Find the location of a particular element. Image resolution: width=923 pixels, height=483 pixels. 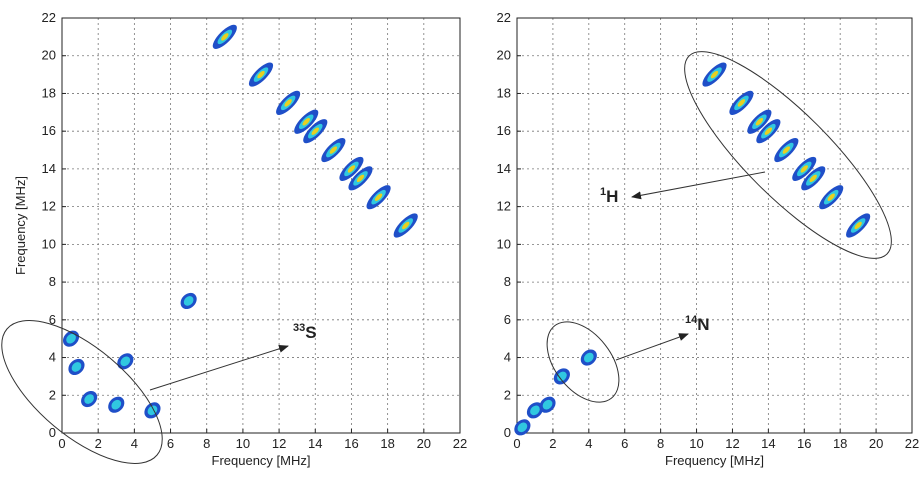

annotation-superscript: 14 is located at coordinates (691, 320).